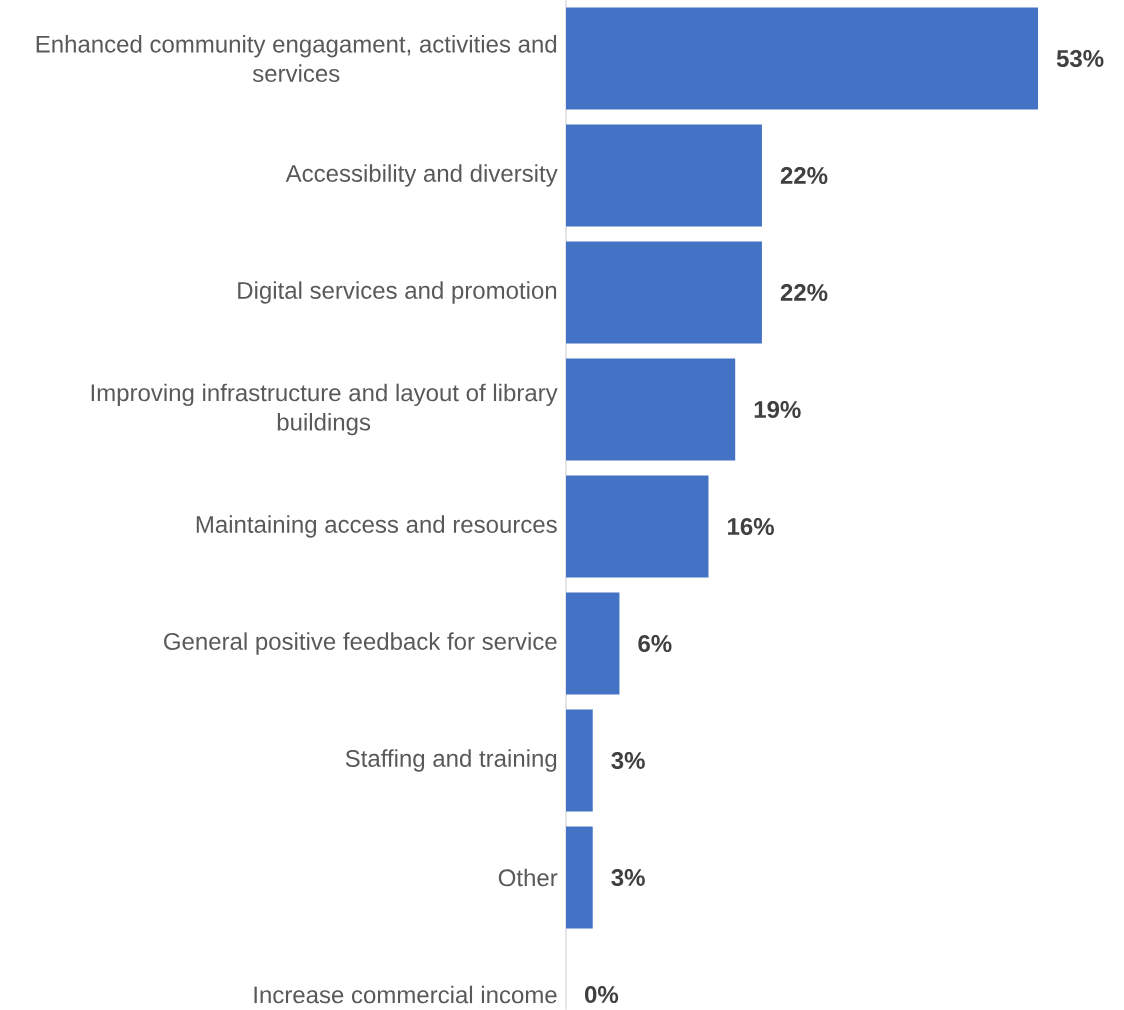  Describe the element at coordinates (751, 527) in the screenshot. I see `data-label: 16%` at that location.